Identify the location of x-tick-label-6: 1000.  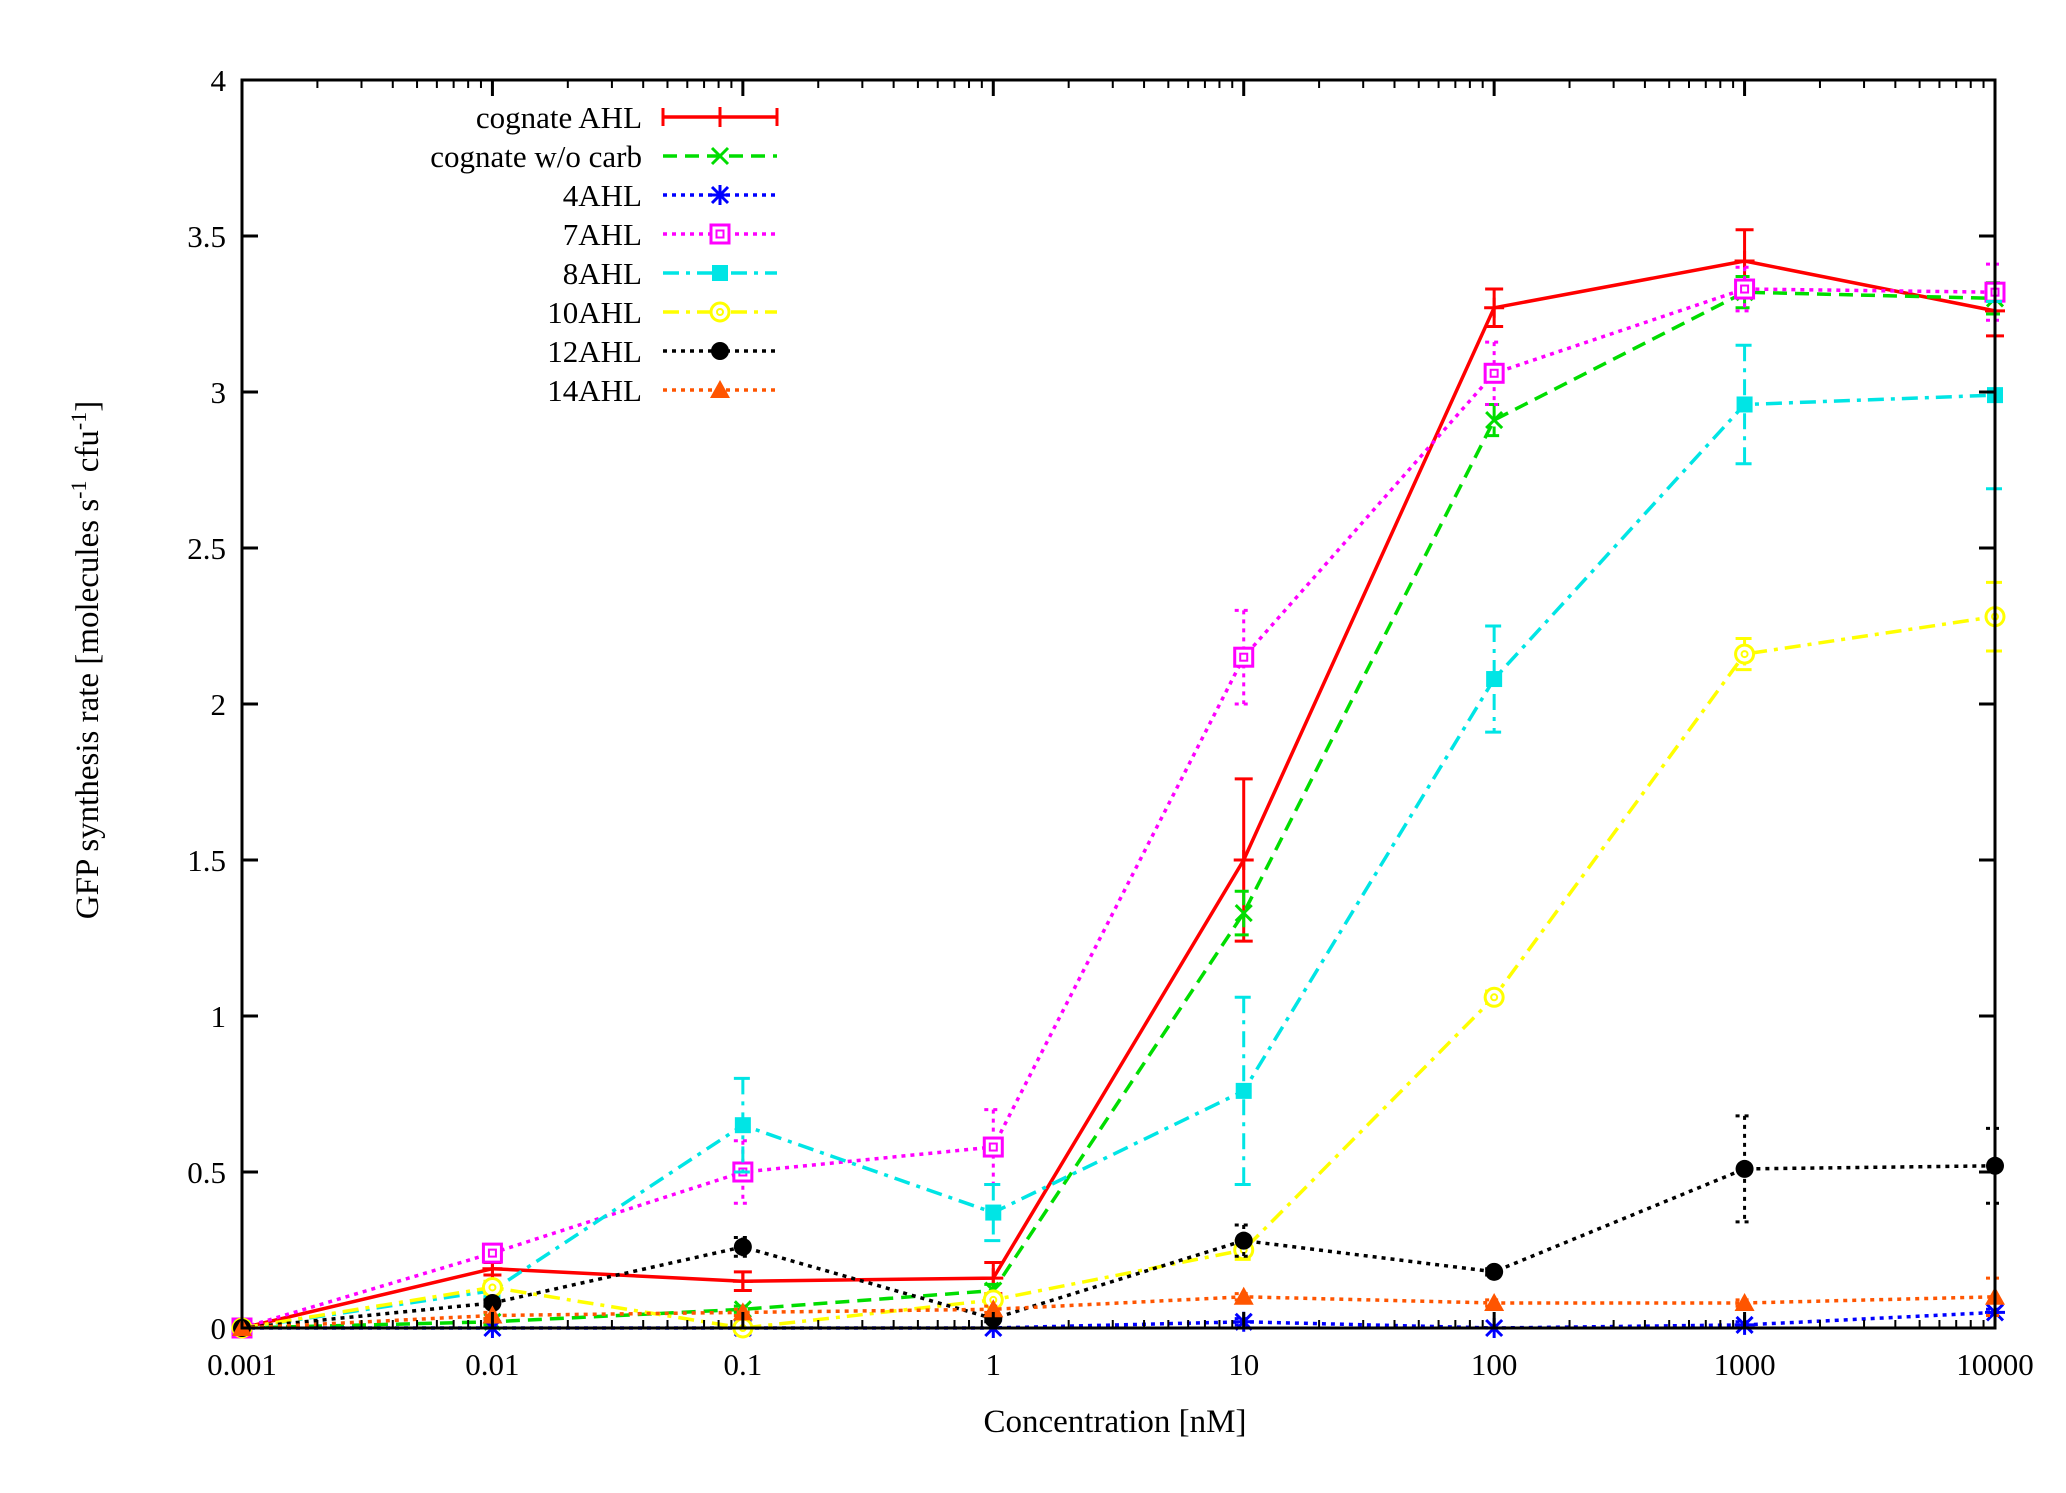
(1745, 1364).